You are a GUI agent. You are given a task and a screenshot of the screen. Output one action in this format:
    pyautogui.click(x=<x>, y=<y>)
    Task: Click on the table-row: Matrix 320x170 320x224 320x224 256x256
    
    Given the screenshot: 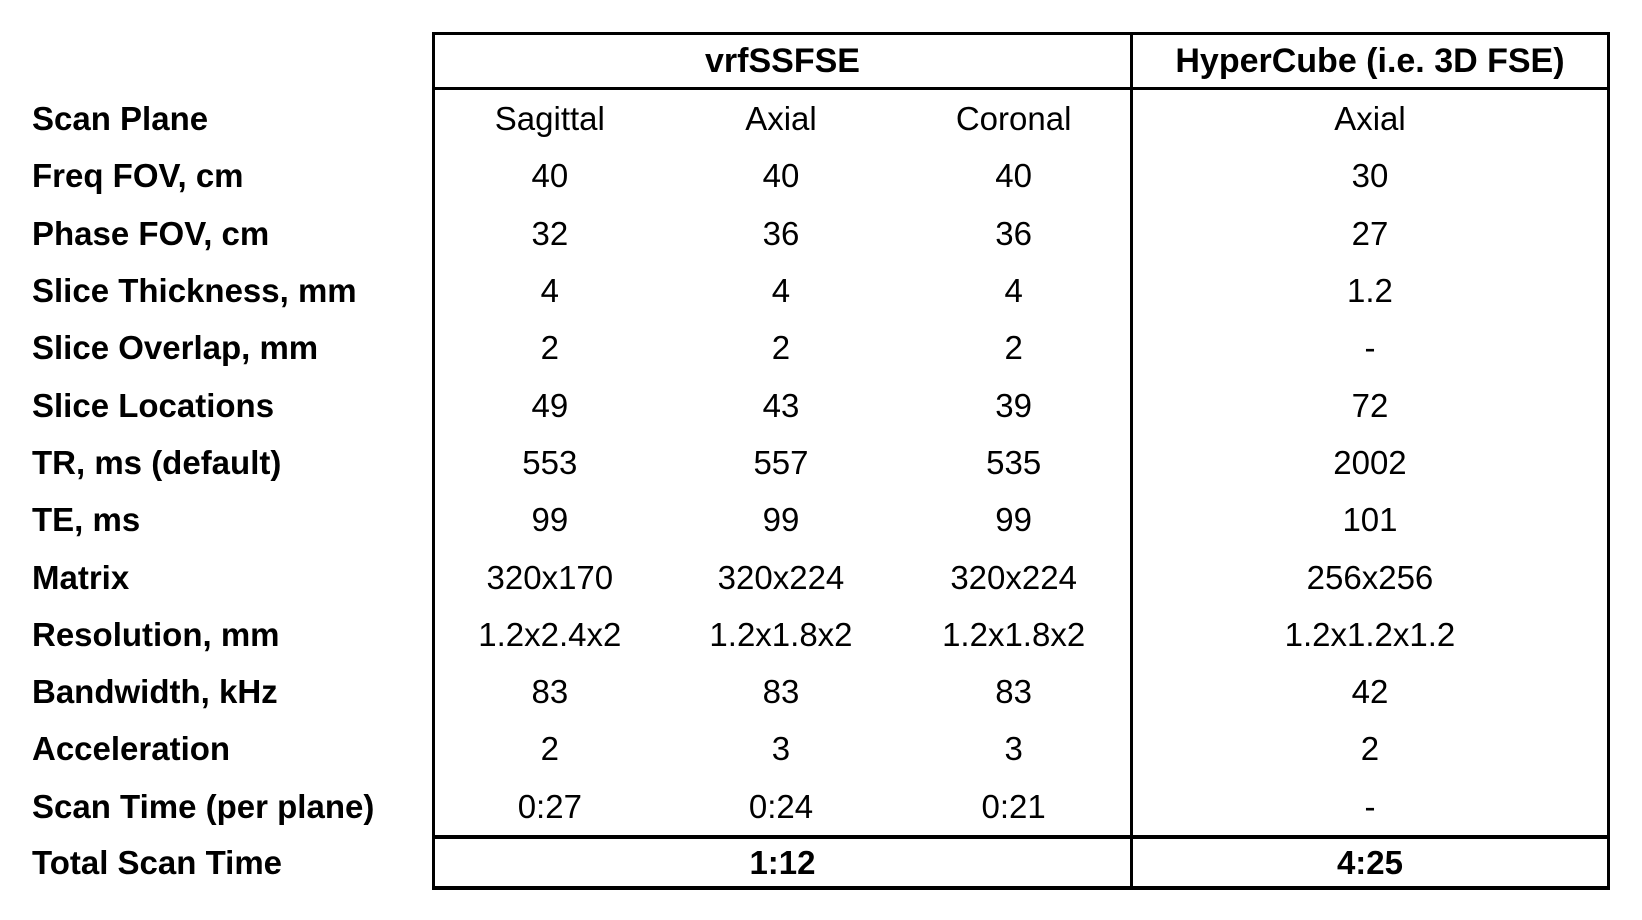 What is the action you would take?
    pyautogui.click(x=820, y=577)
    